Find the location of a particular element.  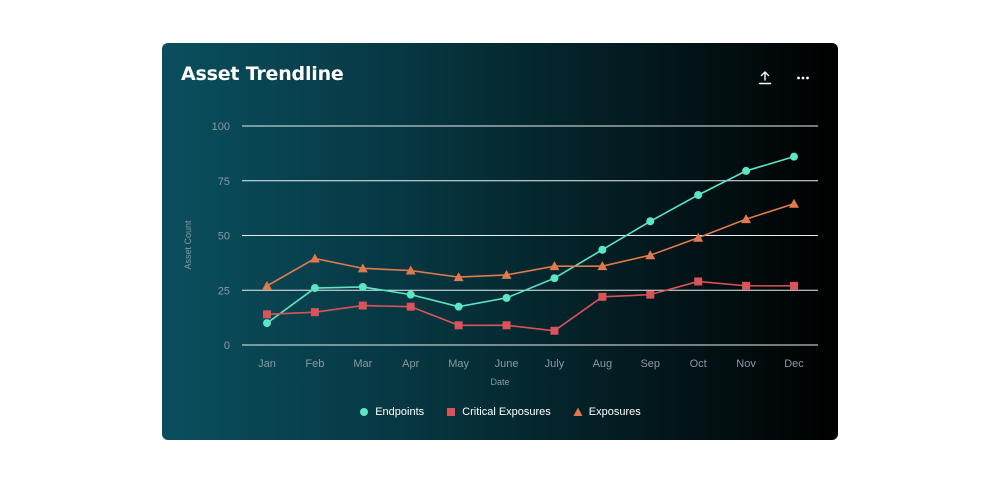

x-tick-label: May is located at coordinates (458, 364).